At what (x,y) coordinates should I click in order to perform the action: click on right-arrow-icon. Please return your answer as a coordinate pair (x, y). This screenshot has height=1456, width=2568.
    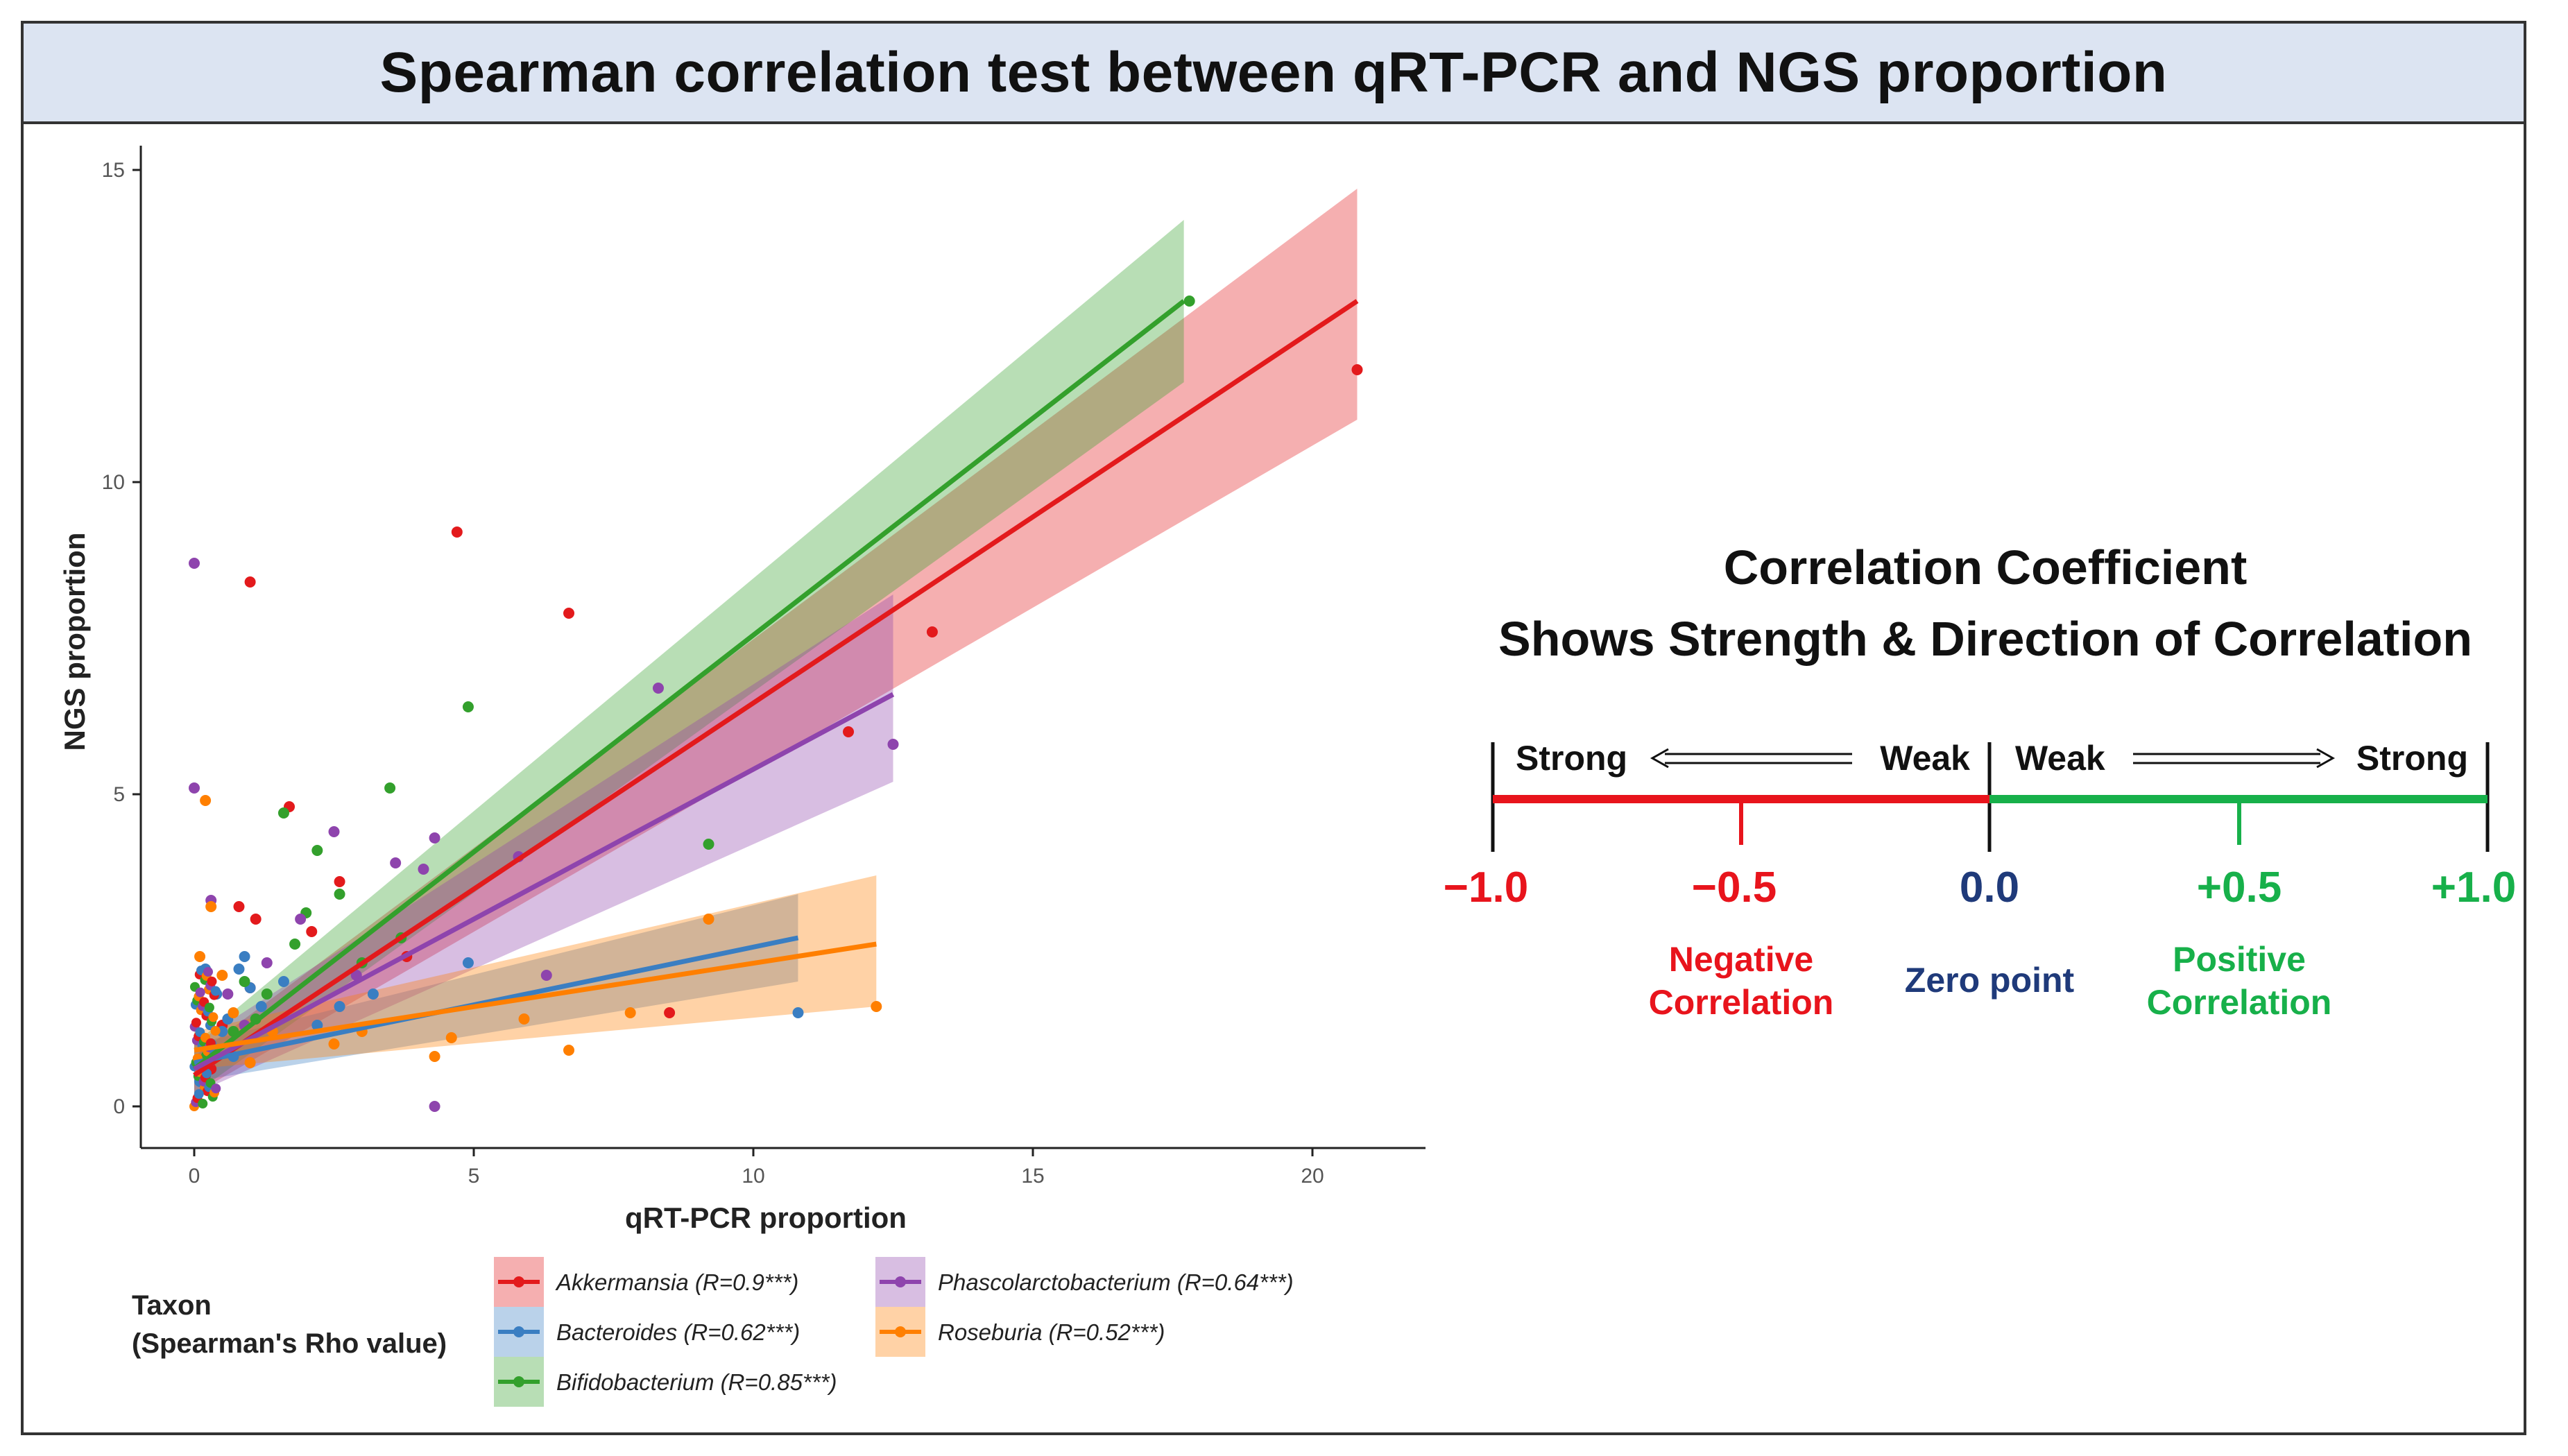
    Looking at the image, I should click on (2234, 758).